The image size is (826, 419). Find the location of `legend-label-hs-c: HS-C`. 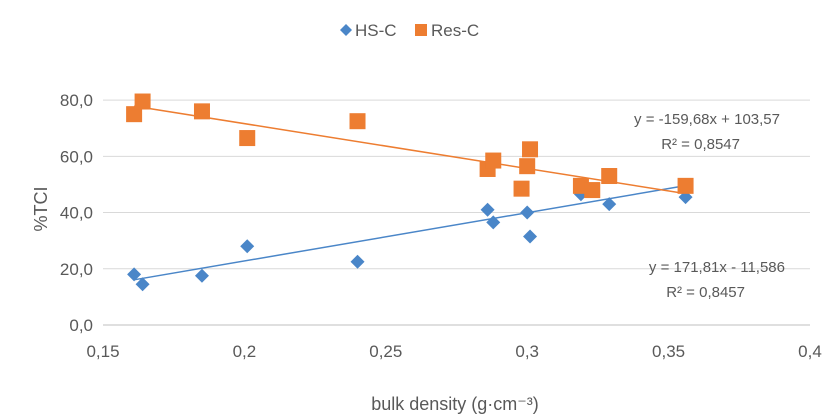

legend-label-hs-c: HS-C is located at coordinates (376, 30).